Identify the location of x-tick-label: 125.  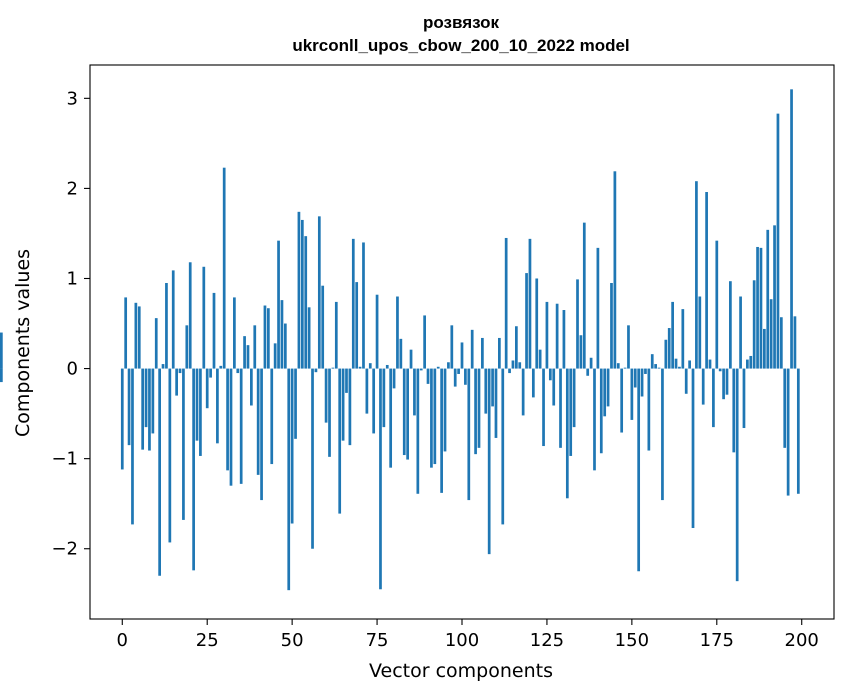
(547, 640).